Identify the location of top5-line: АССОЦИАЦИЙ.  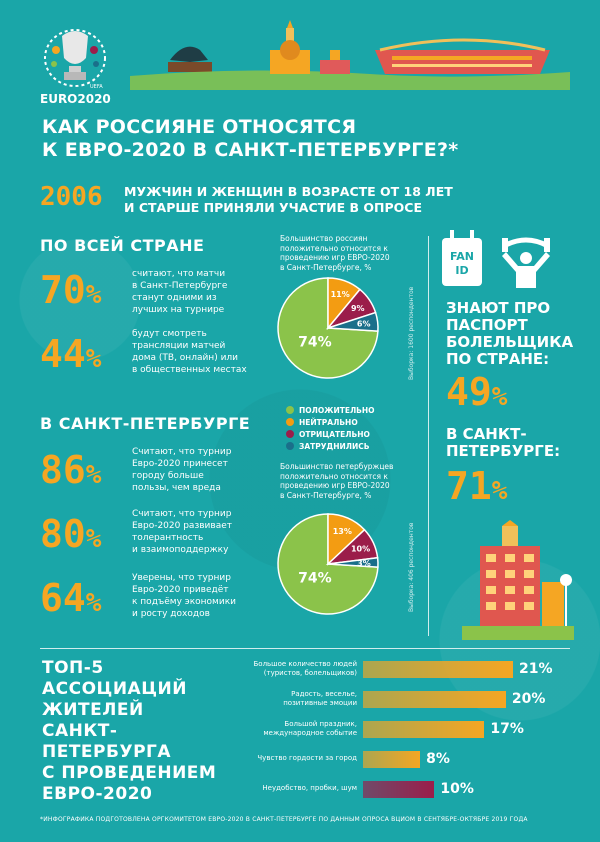
(114, 689).